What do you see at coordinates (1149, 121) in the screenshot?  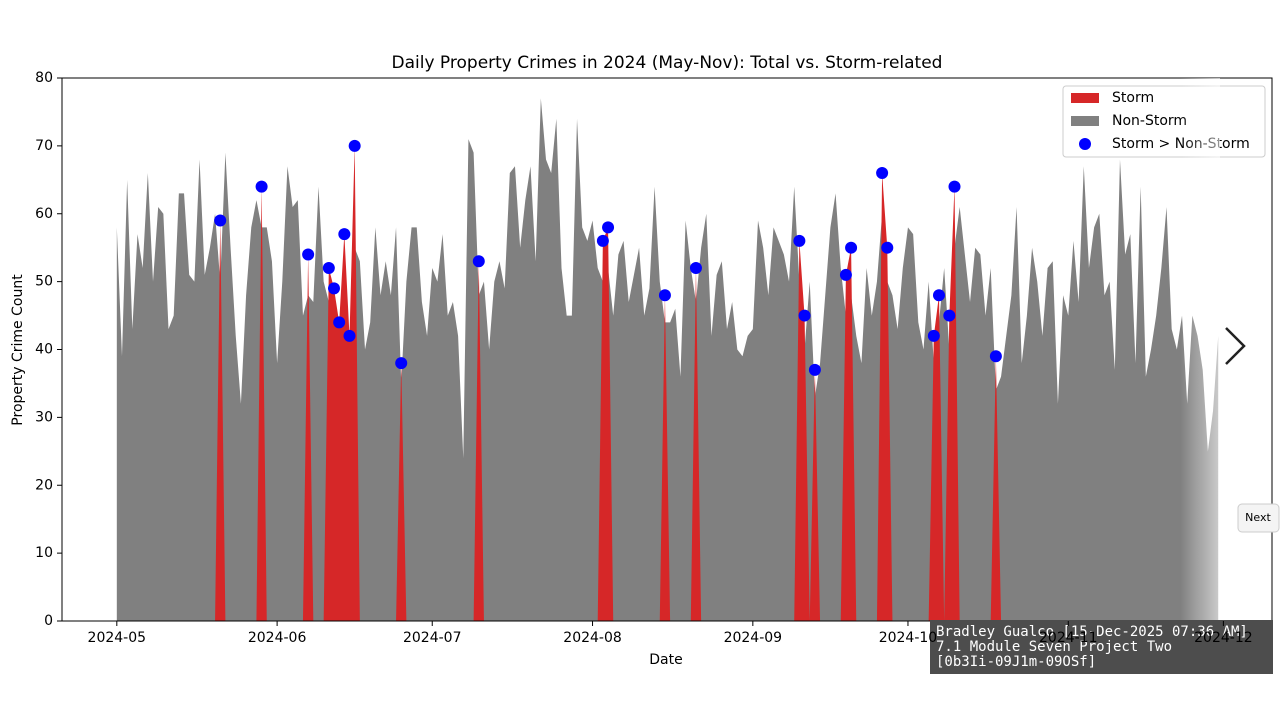 I see `legend-label: Non-Storm` at bounding box center [1149, 121].